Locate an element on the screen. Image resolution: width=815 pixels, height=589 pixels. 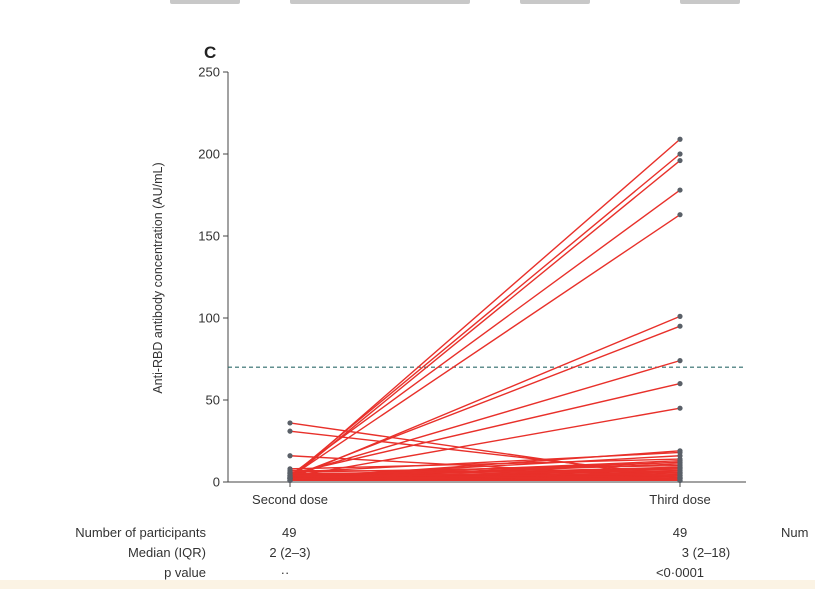
x-axis: Second dose Third dose is located at coordinates (487, 494).